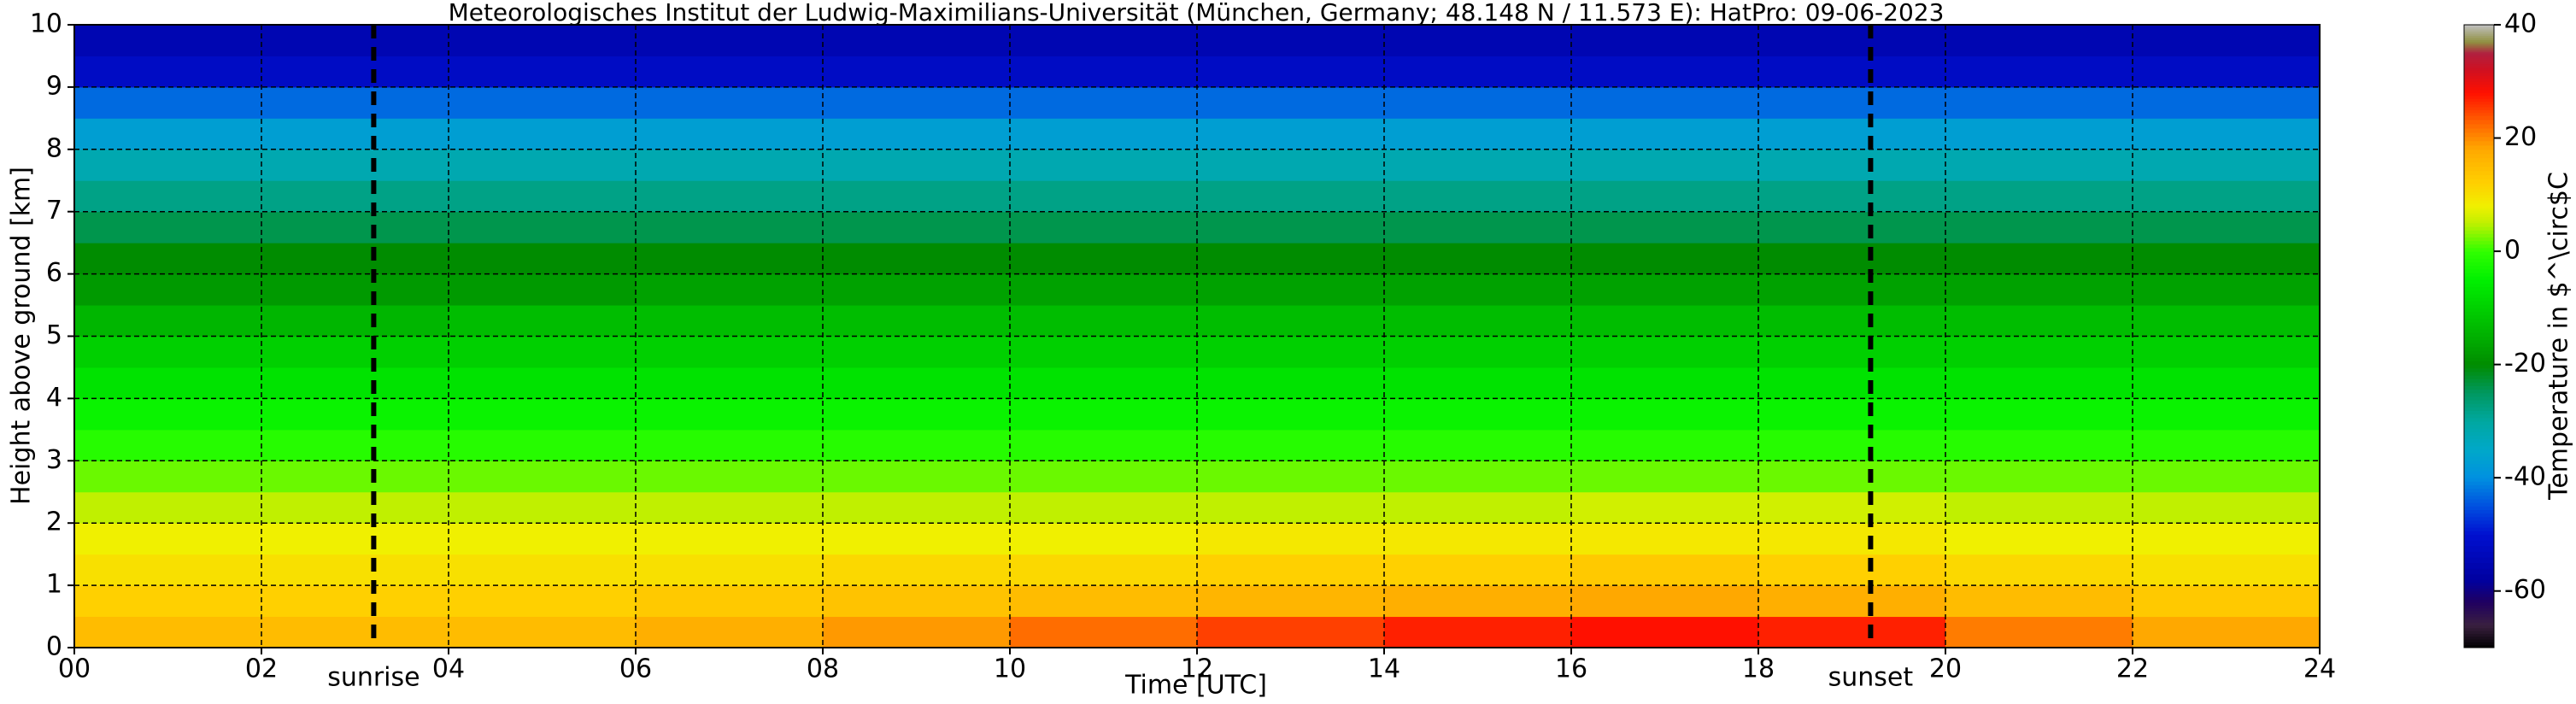 The image size is (2576, 704). I want to click on y-tick-label: 0, so click(54, 647).